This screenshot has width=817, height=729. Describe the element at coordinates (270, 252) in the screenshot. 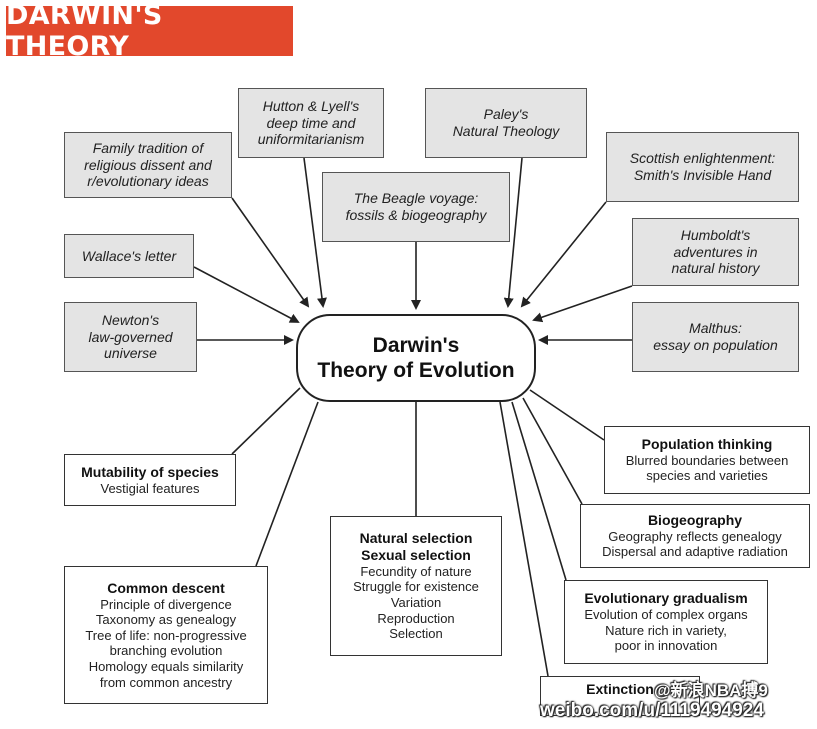

I see `arrow-family` at that location.